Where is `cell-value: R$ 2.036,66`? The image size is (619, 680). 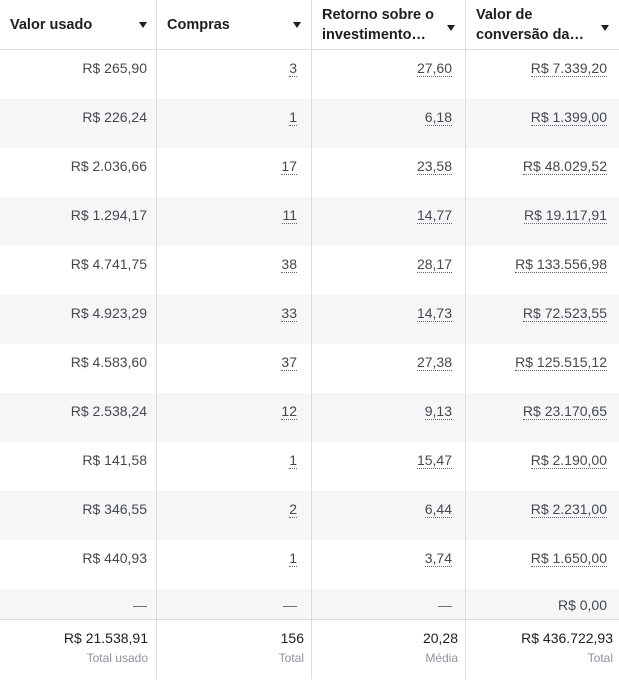
cell-value: R$ 2.036,66 is located at coordinates (108, 166).